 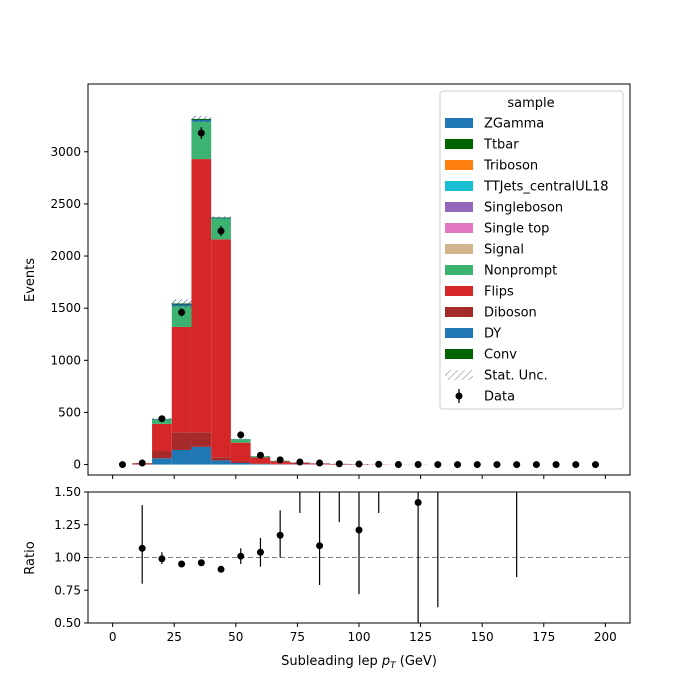 I want to click on legend-swatch-single-top, so click(x=459, y=228).